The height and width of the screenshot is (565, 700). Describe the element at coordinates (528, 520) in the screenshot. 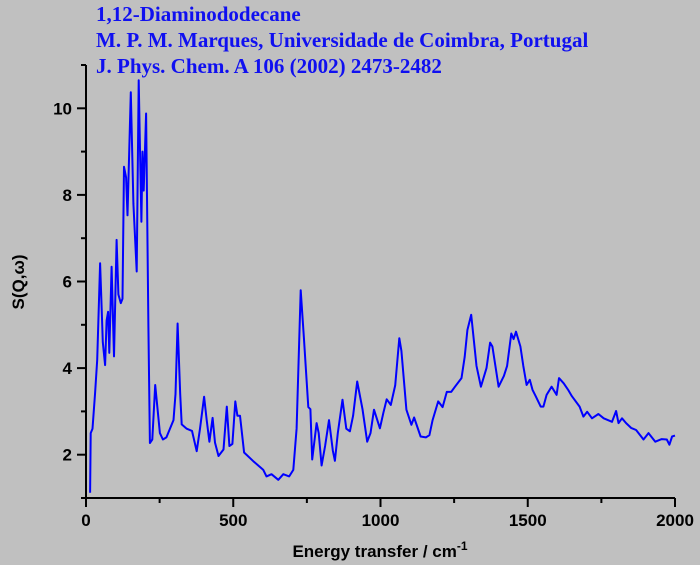

I see `x-tick-label: 1500` at that location.